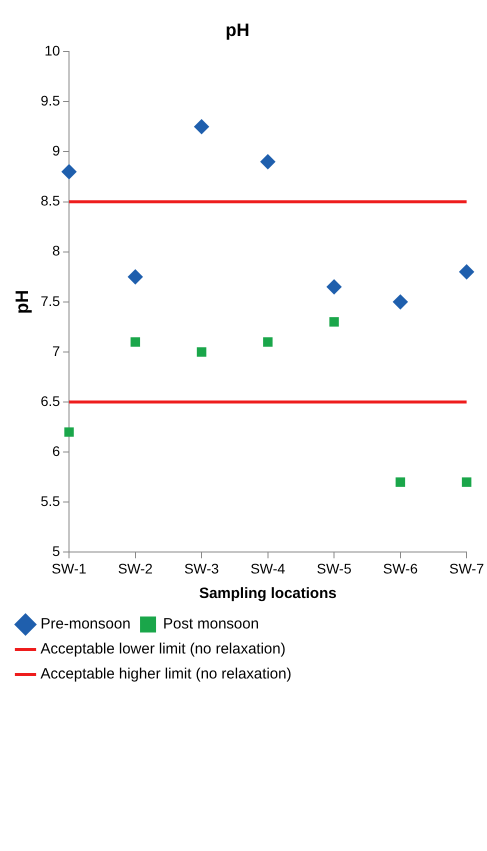 The image size is (487, 851). Describe the element at coordinates (85, 624) in the screenshot. I see `legend-label: Pre-monsoon` at that location.